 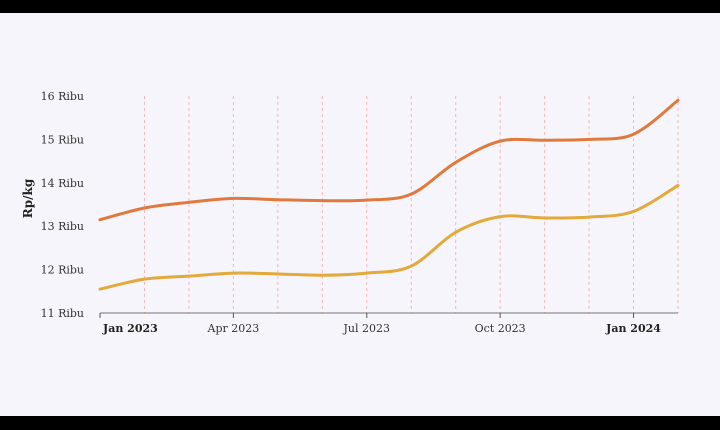 What do you see at coordinates (367, 328) in the screenshot?
I see `x-tick-label: Jul 2023` at bounding box center [367, 328].